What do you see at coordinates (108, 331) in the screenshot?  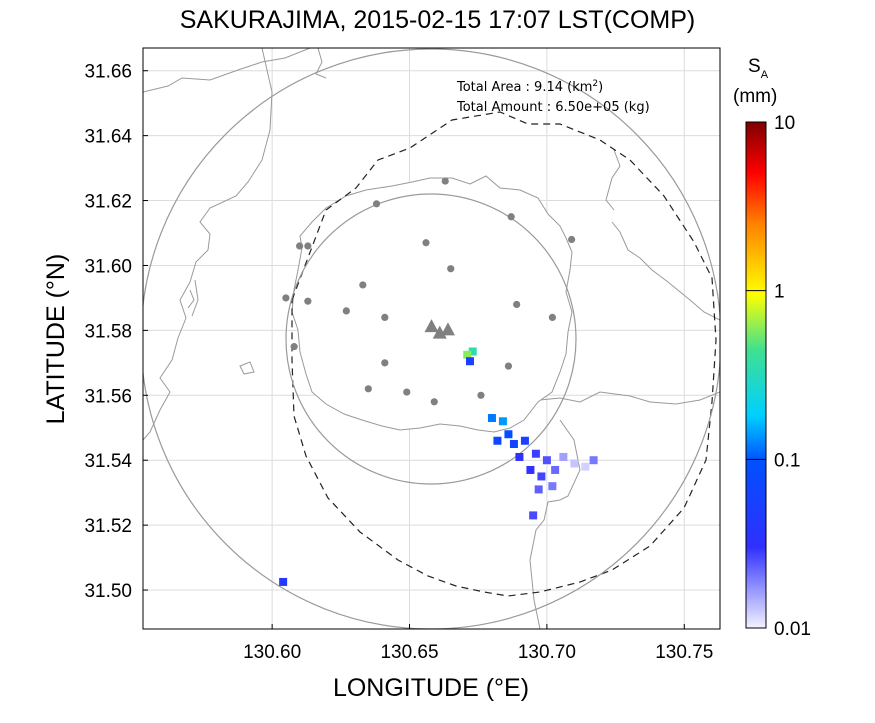 I see `y-tick-label: 31.58` at bounding box center [108, 331].